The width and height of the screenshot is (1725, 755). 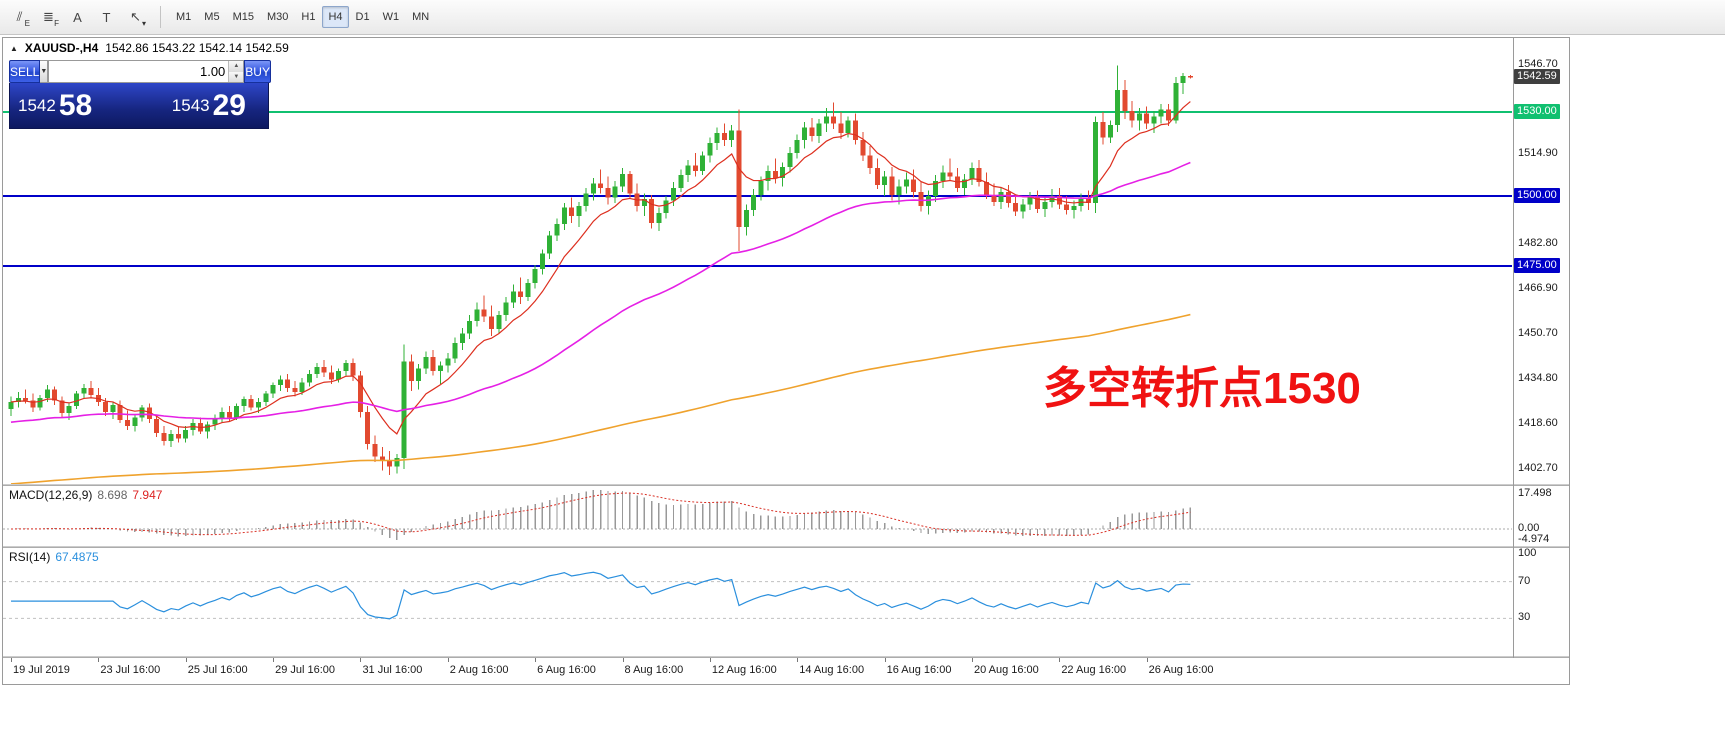 I want to click on timeframe-buttons: M1 M5 M15 M30 H1 H4 D1 W1 MN, so click(x=303, y=17).